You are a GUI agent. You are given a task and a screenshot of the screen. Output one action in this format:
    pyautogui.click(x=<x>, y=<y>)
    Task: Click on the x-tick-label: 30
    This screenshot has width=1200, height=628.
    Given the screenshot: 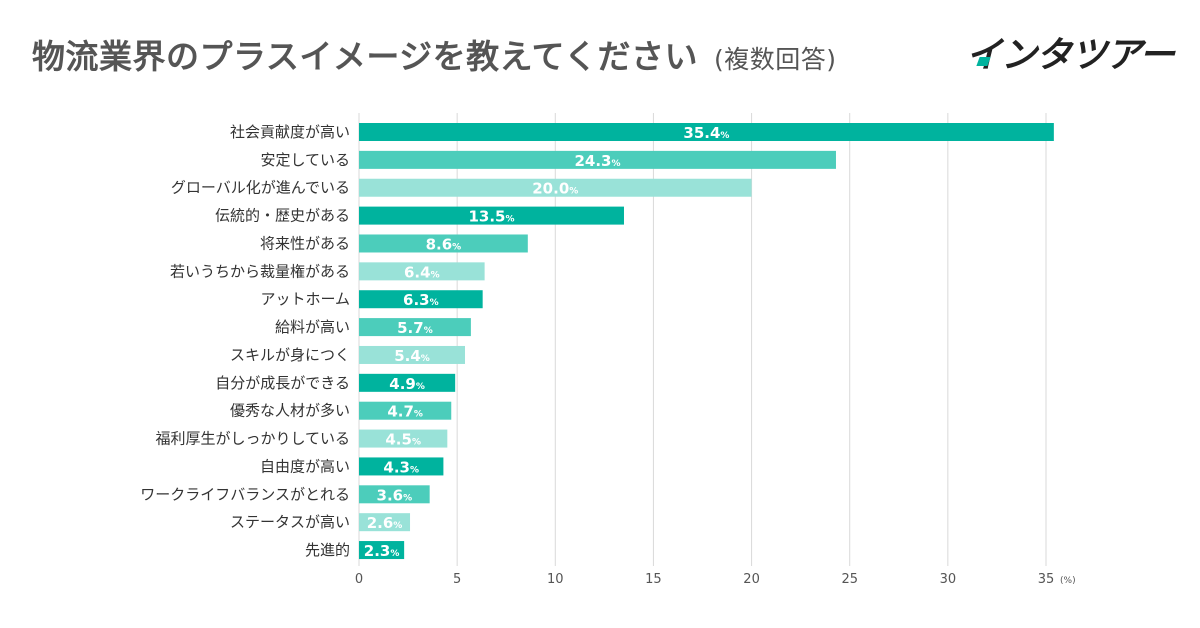 What is the action you would take?
    pyautogui.click(x=948, y=579)
    